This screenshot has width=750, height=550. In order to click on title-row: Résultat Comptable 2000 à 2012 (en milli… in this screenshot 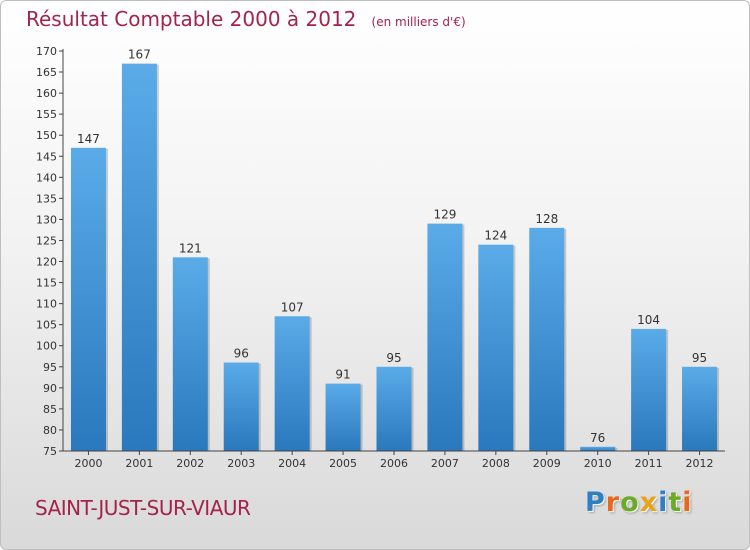, I will do `click(246, 19)`.